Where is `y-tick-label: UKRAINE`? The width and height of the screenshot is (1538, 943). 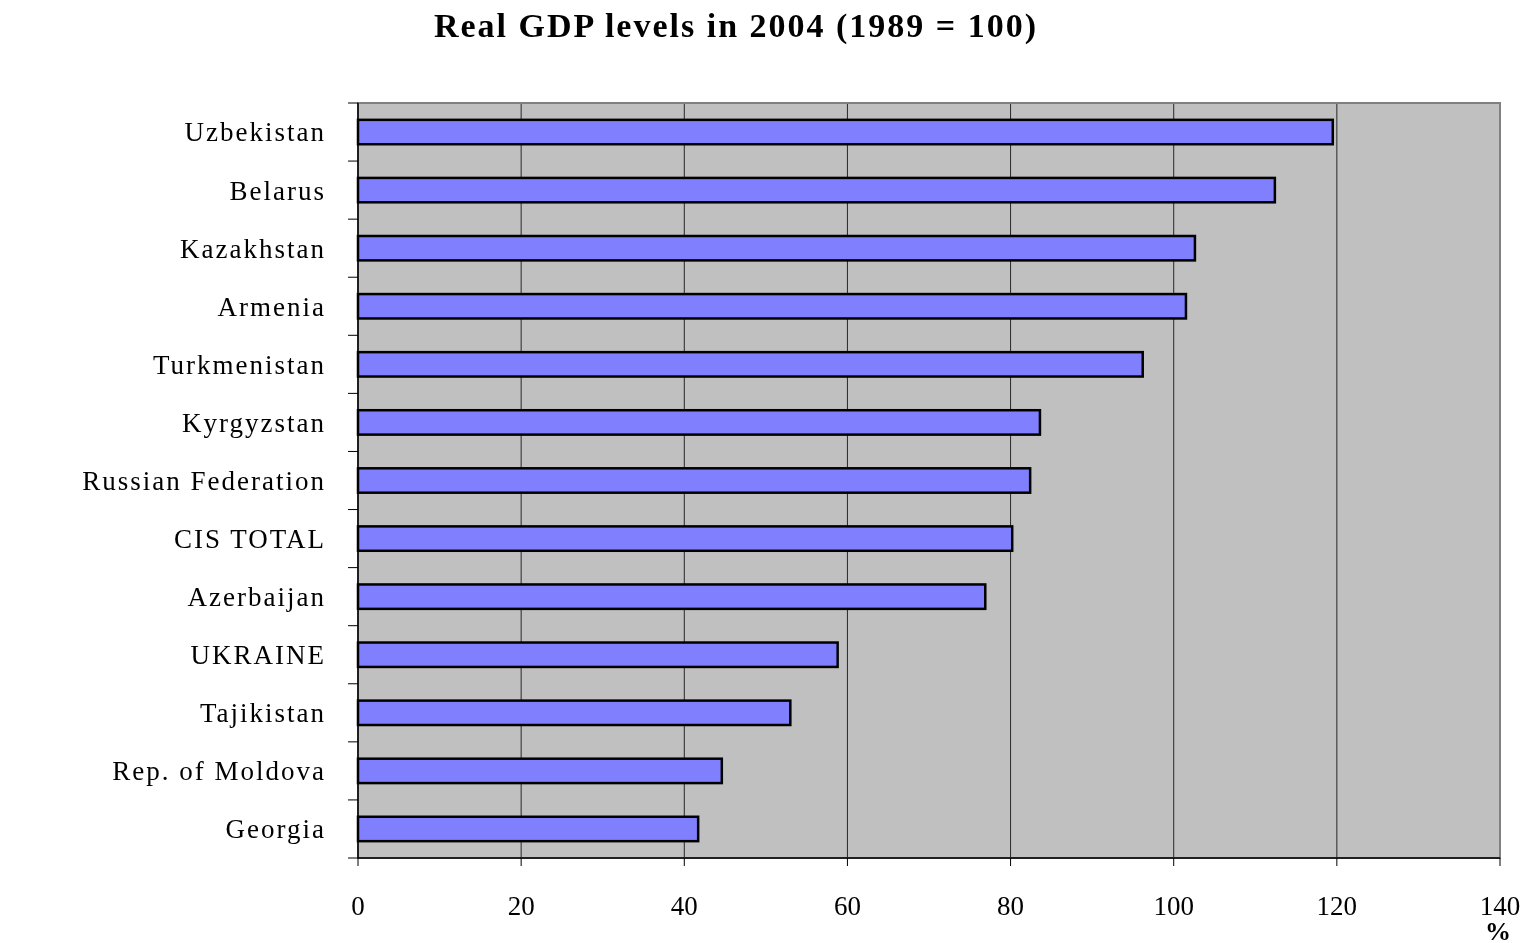
y-tick-label: UKRAINE is located at coordinates (258, 655).